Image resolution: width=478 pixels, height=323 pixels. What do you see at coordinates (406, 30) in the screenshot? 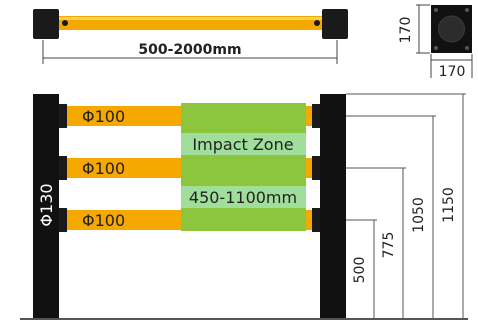
I see `plate-height-label: 170` at bounding box center [406, 30].